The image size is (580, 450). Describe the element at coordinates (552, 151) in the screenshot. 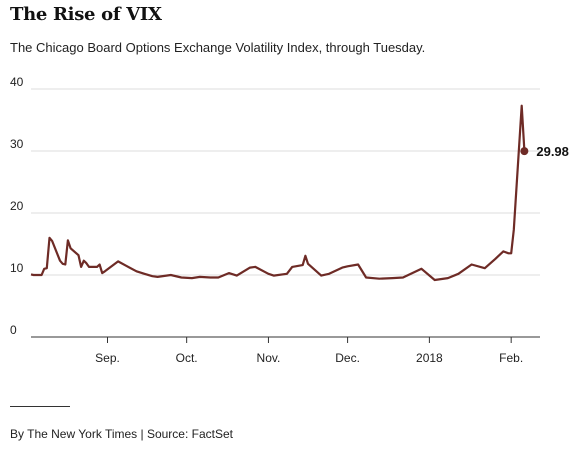

I see `end-value-label: 29.98` at that location.